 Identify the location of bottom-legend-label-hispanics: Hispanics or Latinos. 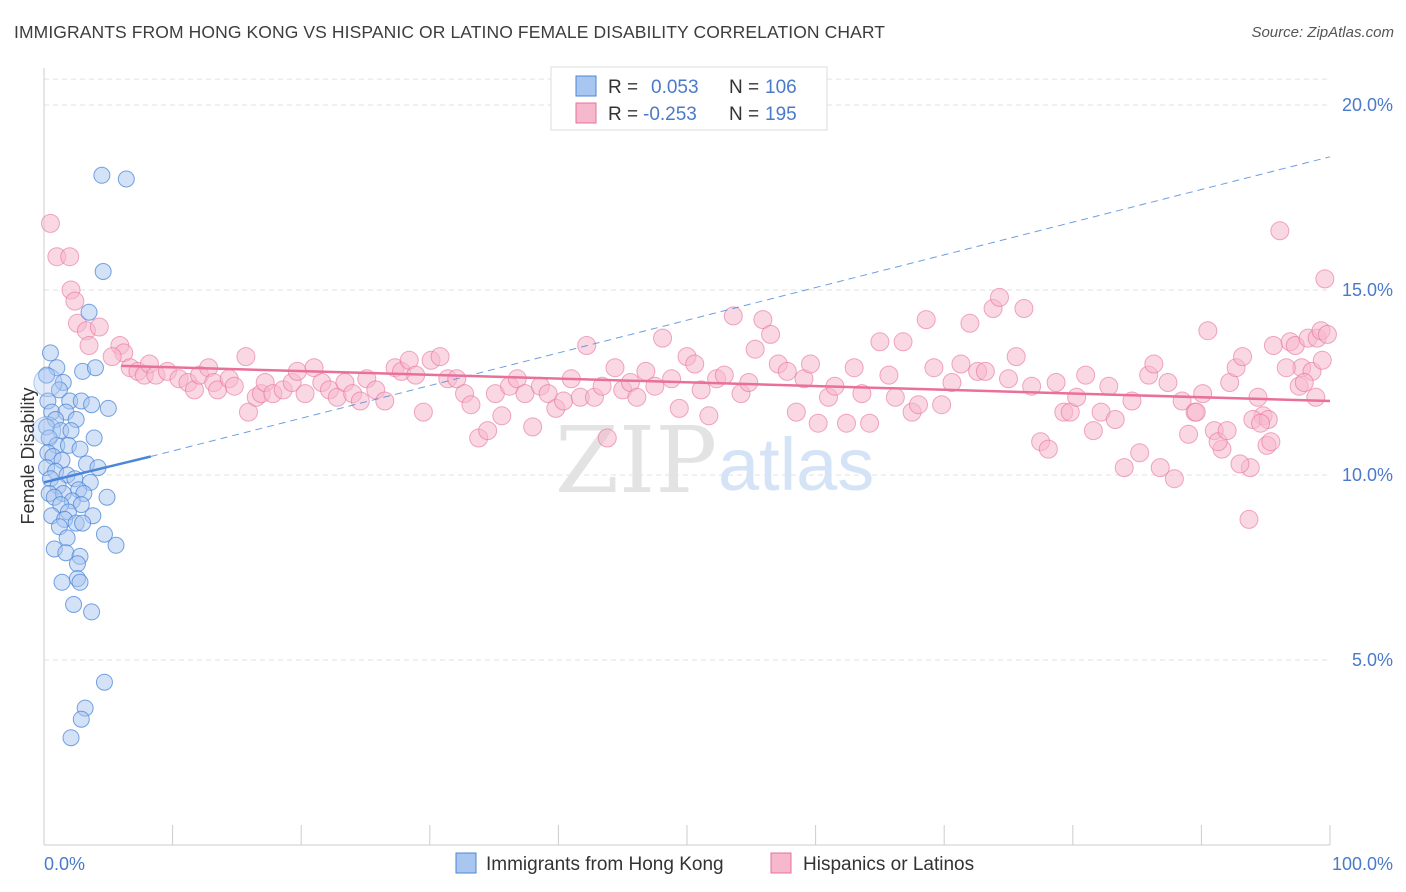
(888, 864).